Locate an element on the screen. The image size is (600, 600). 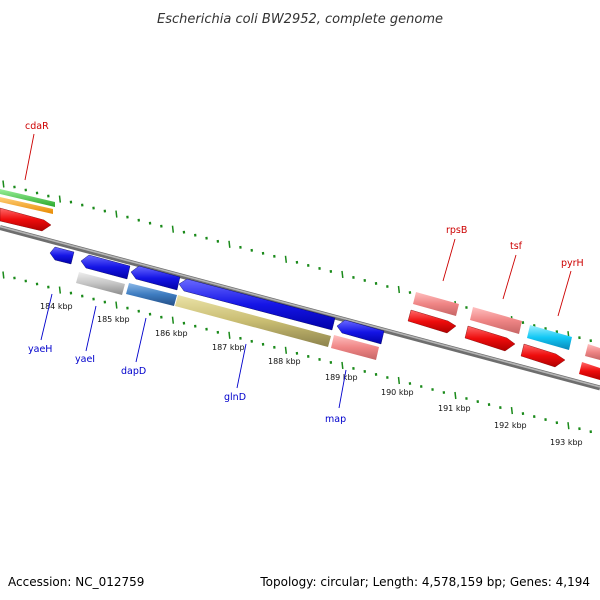
cdaR-gene-arrow is located at coordinates (26, 219).